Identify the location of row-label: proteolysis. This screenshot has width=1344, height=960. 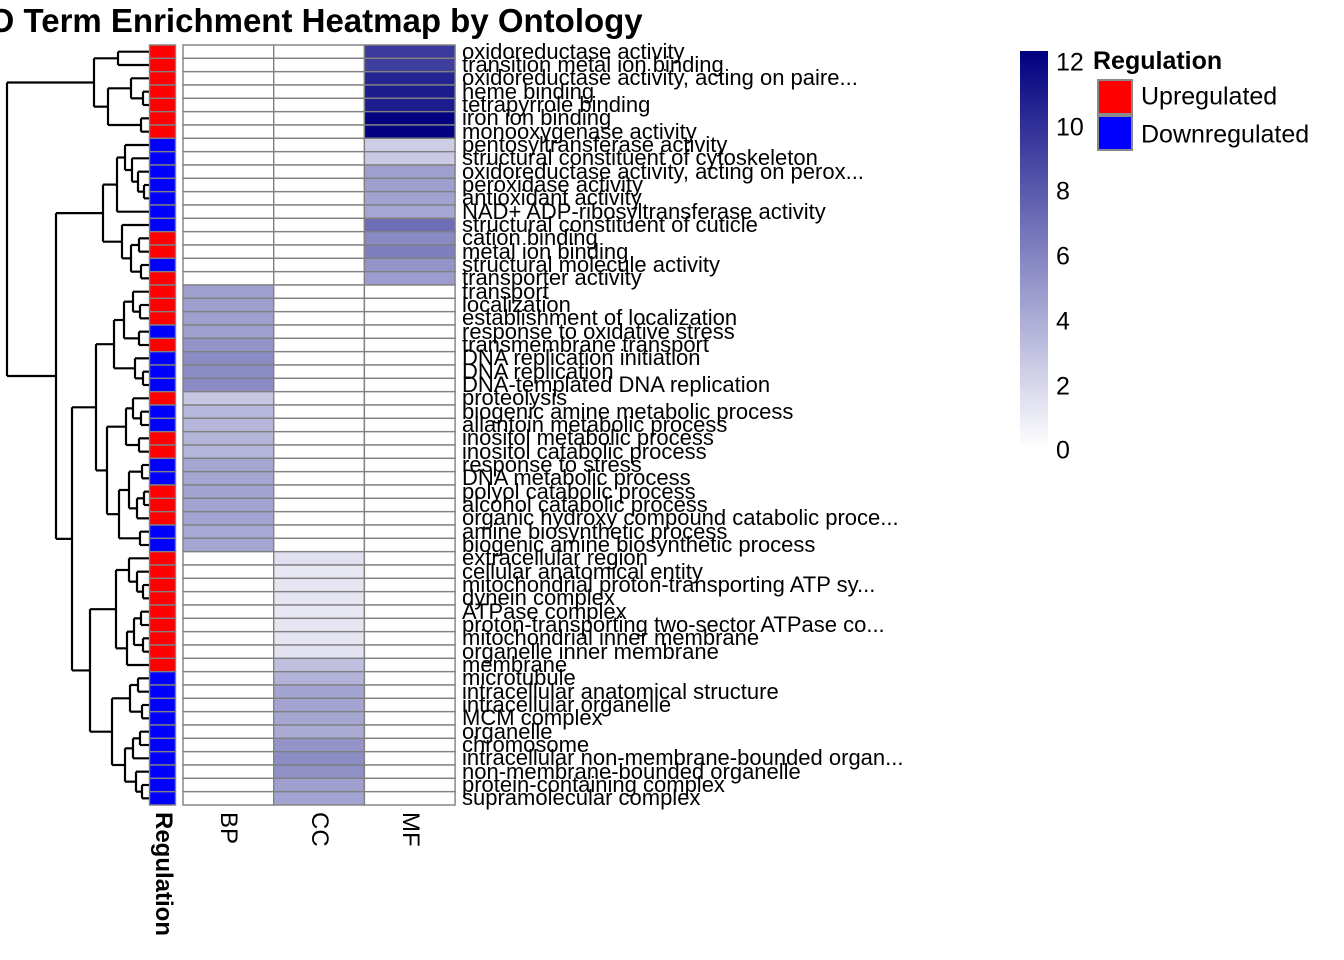
(515, 398).